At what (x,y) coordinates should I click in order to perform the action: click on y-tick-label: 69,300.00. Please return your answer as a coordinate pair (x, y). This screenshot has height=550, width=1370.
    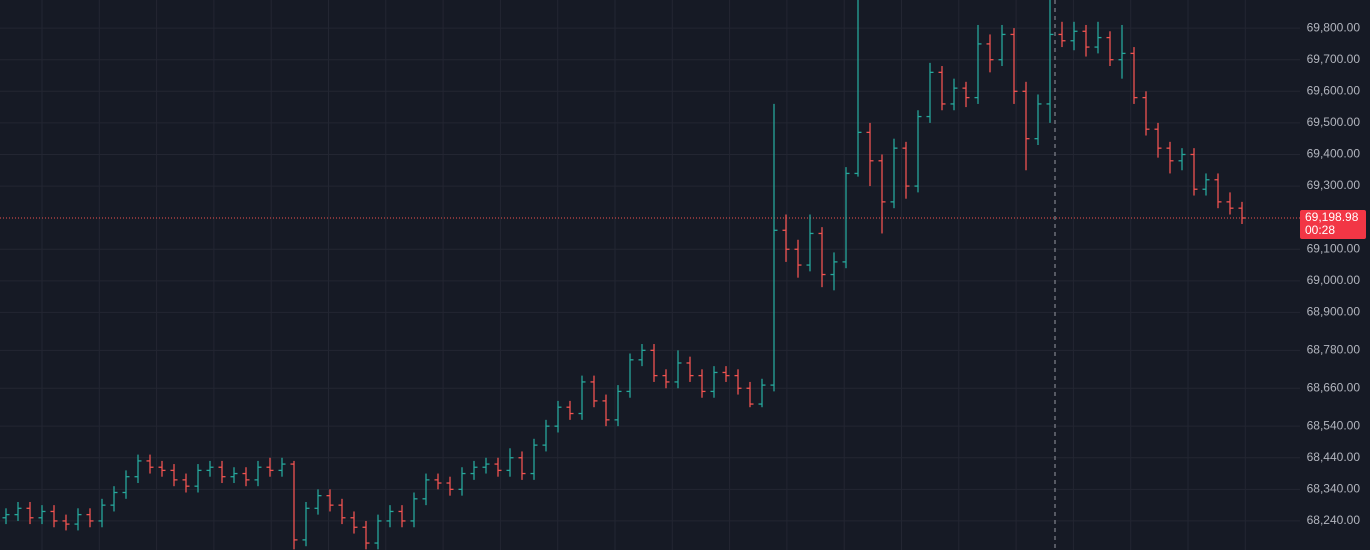
    Looking at the image, I should click on (1334, 185).